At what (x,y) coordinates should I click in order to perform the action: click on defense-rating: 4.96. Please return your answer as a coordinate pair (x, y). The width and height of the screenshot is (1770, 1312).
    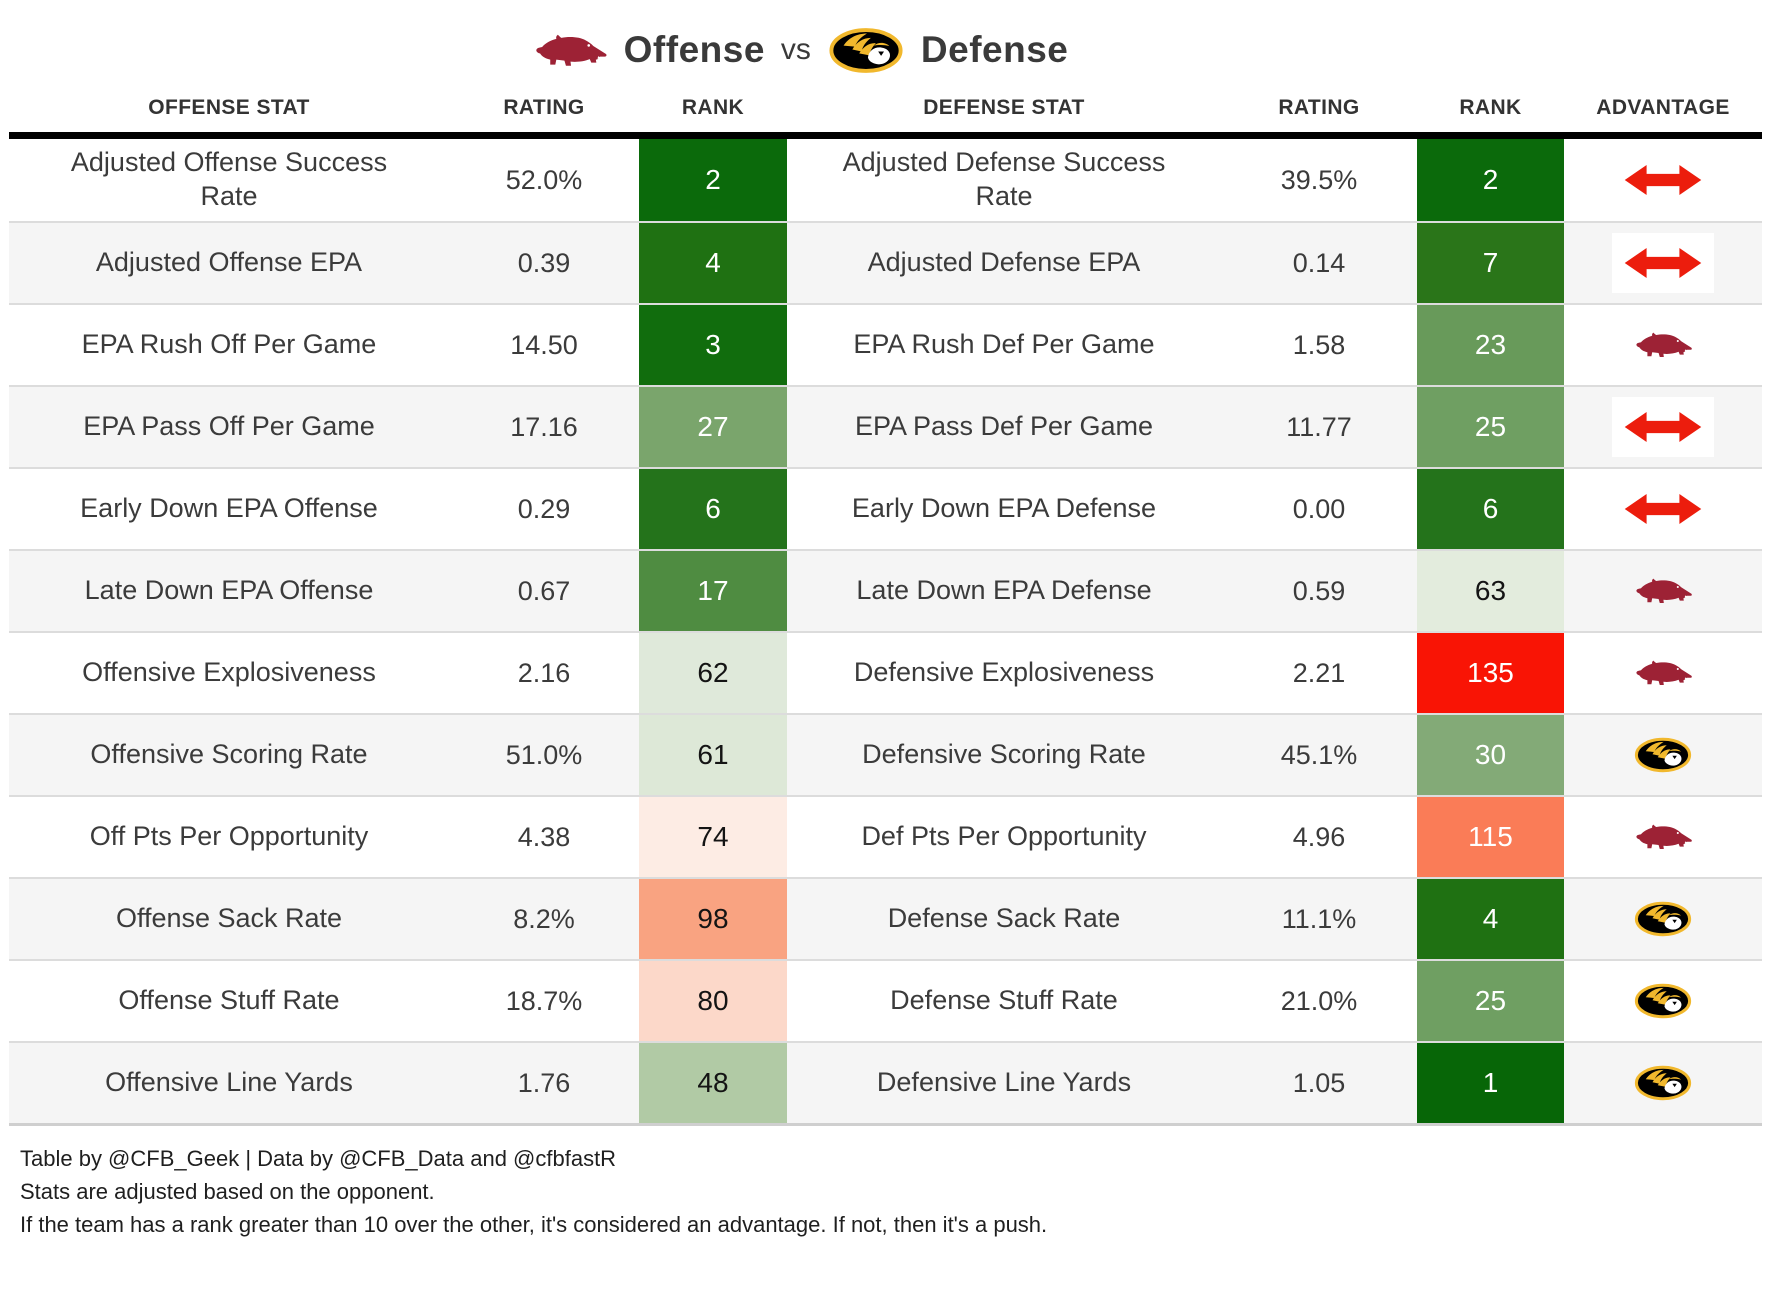
    Looking at the image, I should click on (1319, 836).